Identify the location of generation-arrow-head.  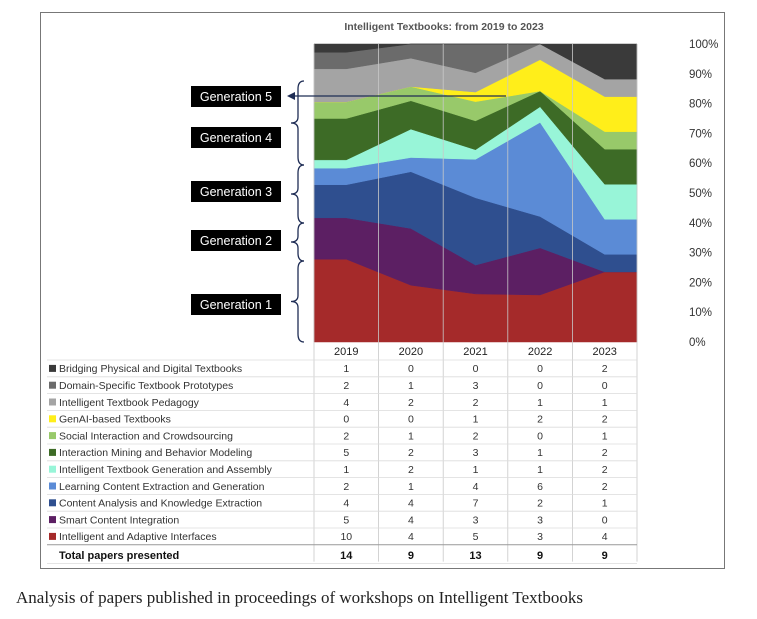
(291, 96).